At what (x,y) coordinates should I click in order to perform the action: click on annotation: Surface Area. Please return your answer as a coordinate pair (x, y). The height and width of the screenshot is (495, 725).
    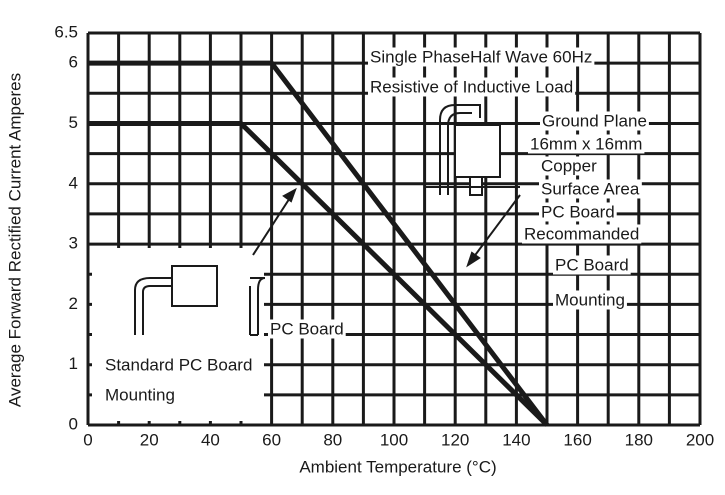
    Looking at the image, I should click on (590, 188).